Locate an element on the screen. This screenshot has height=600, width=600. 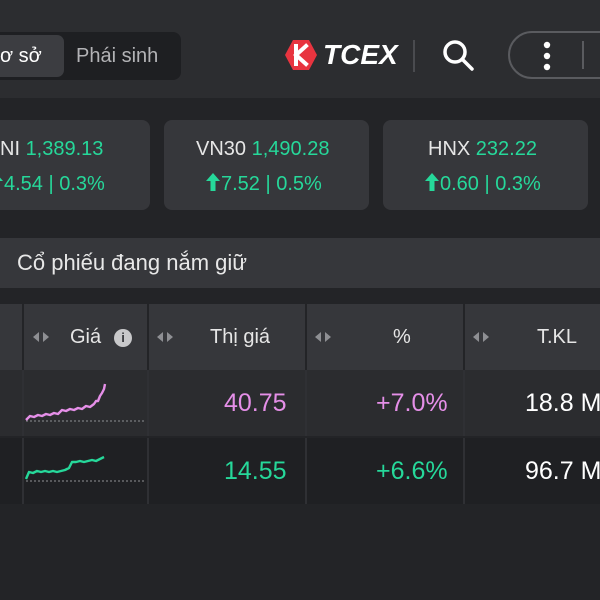
column-label: Giá is located at coordinates (86, 337).